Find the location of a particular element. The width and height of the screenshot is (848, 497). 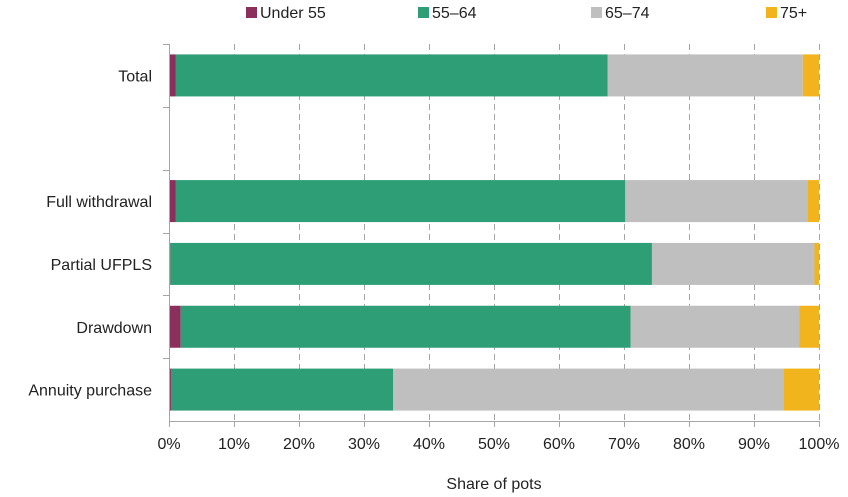

category-label: Full withdrawal is located at coordinates (99, 202).